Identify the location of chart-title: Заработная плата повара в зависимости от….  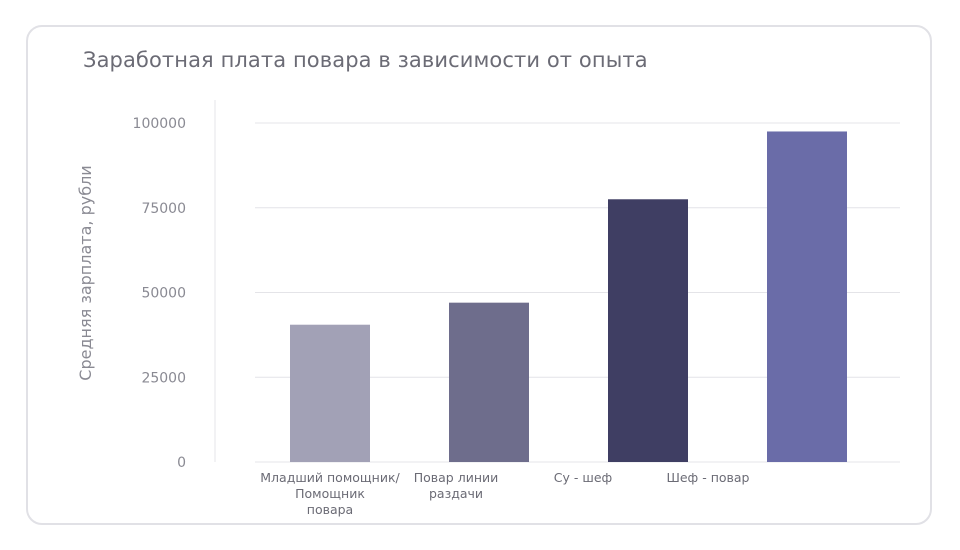
(365, 60).